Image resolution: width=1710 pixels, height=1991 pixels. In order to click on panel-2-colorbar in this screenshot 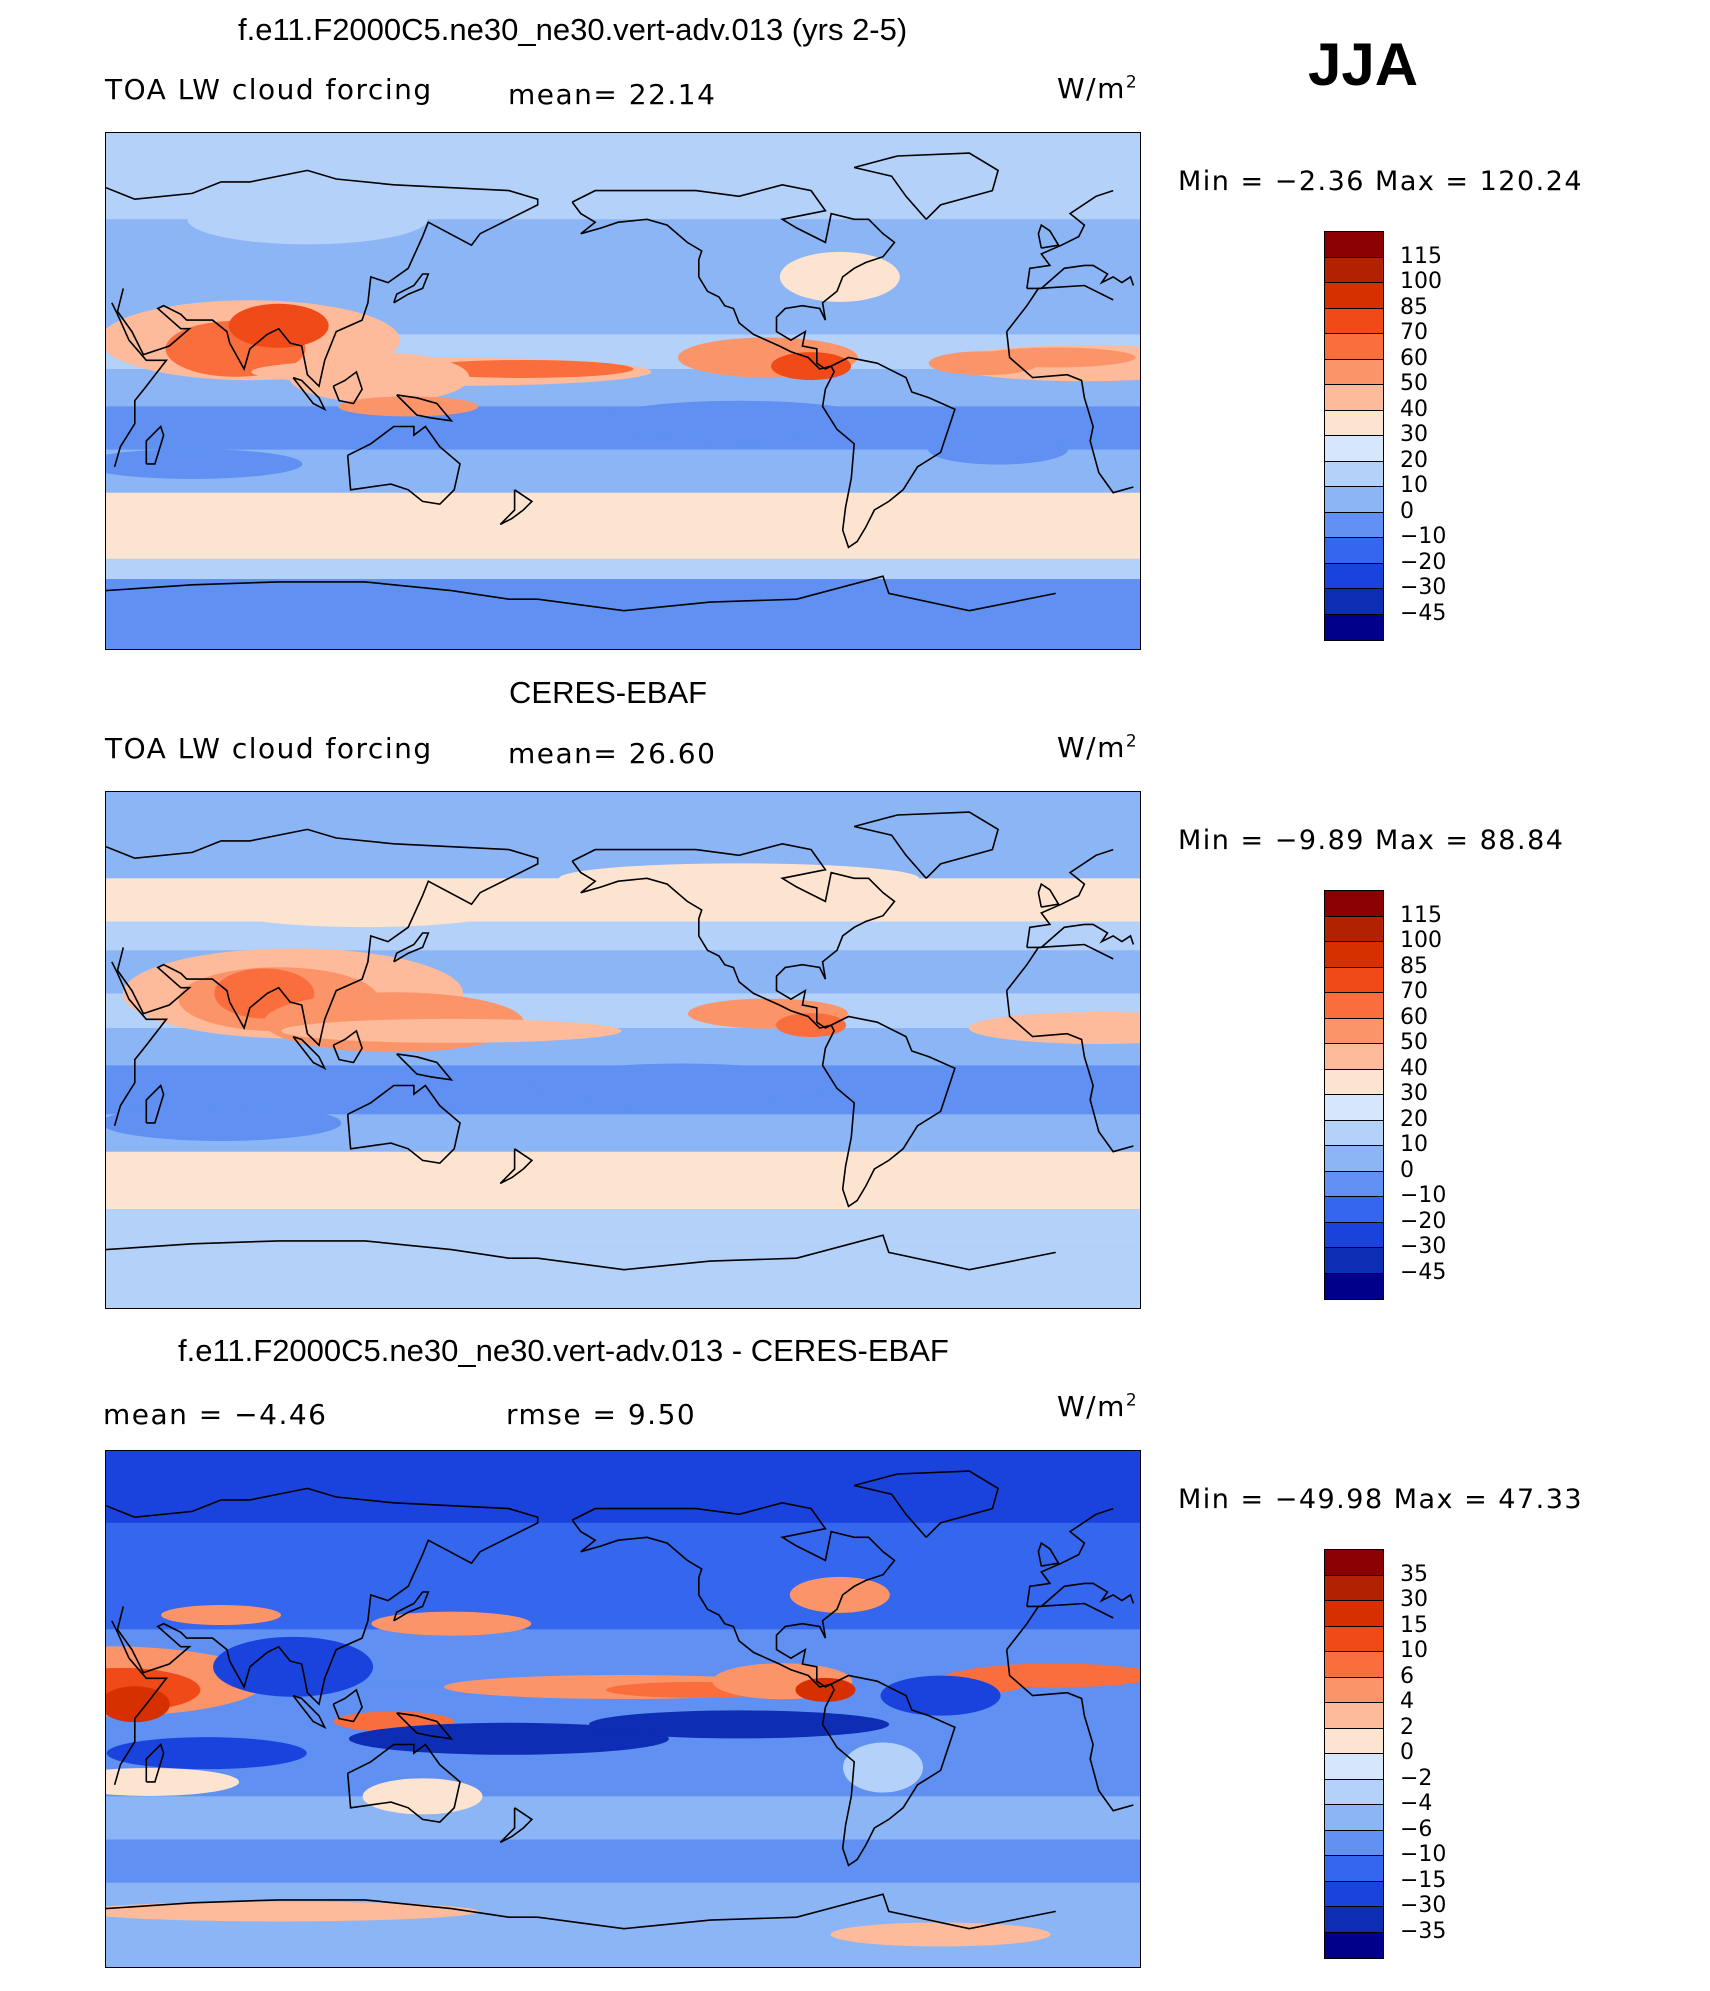, I will do `click(1354, 1095)`.